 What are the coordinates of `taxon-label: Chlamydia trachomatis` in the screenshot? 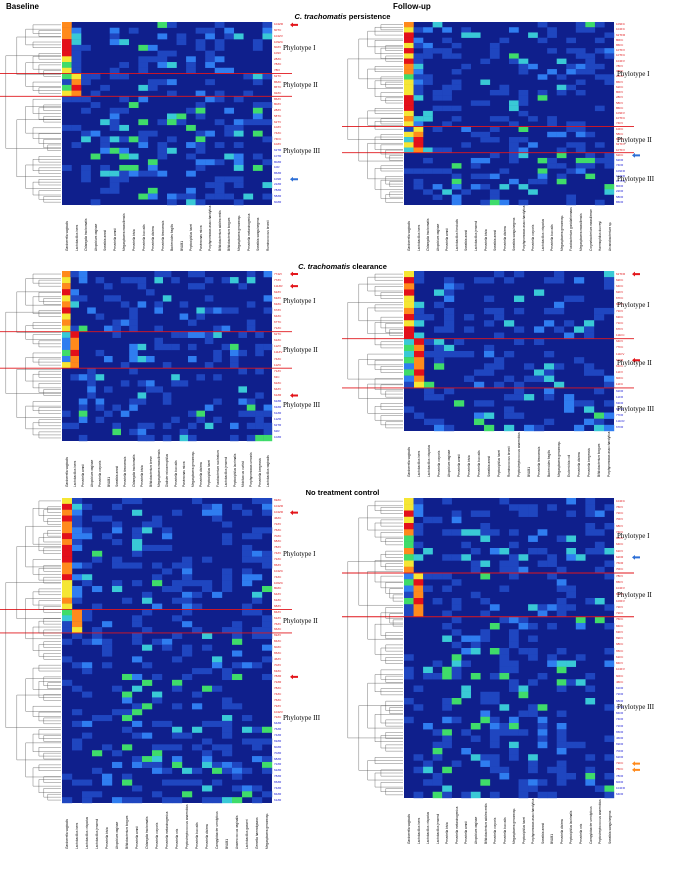 It's located at (86, 234).